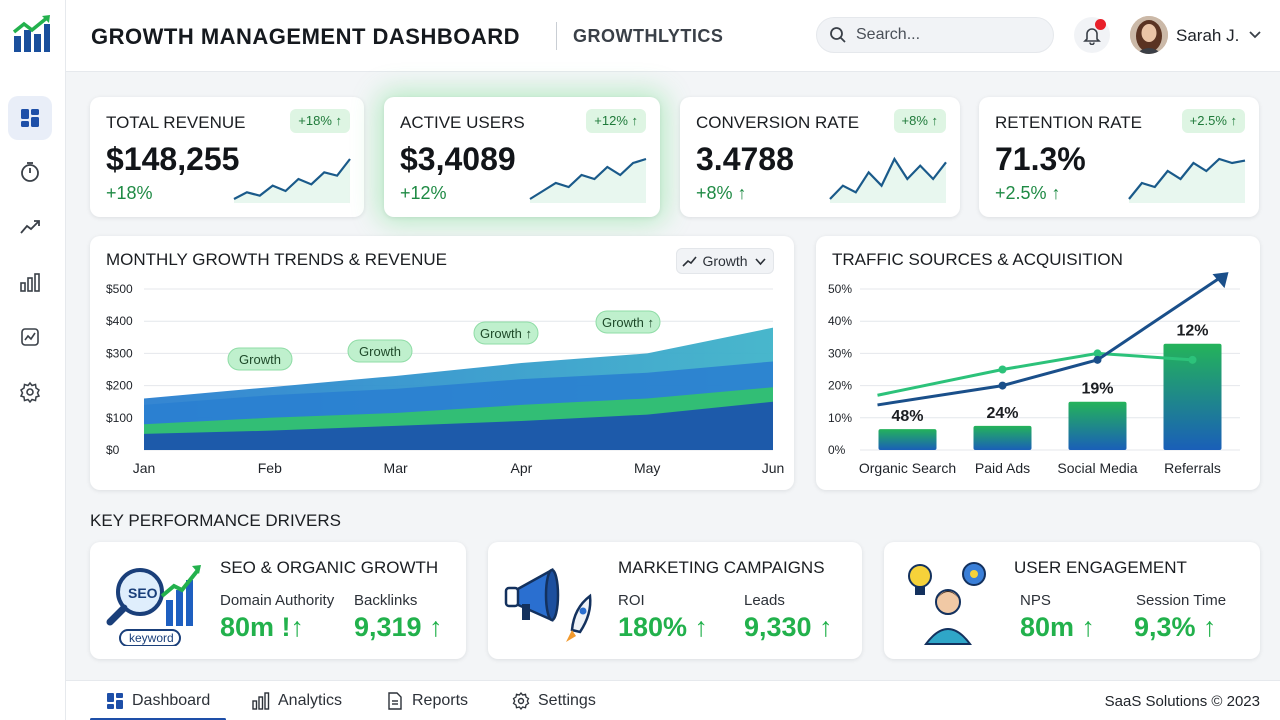  What do you see at coordinates (1119, 157) in the screenshot?
I see `kpi-card-retention-rate: RETENTION RATE +2.5% ↑ 71.3% +2.5% ↑` at bounding box center [1119, 157].